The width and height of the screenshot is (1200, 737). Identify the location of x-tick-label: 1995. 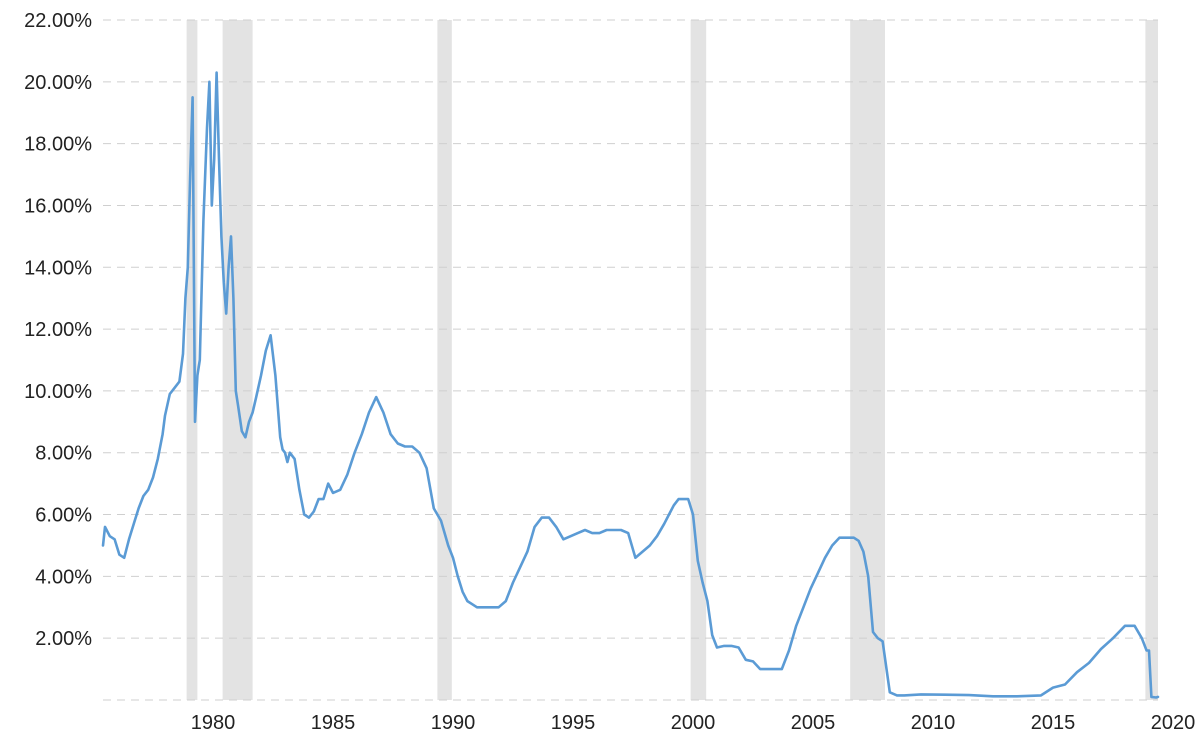
(573, 723).